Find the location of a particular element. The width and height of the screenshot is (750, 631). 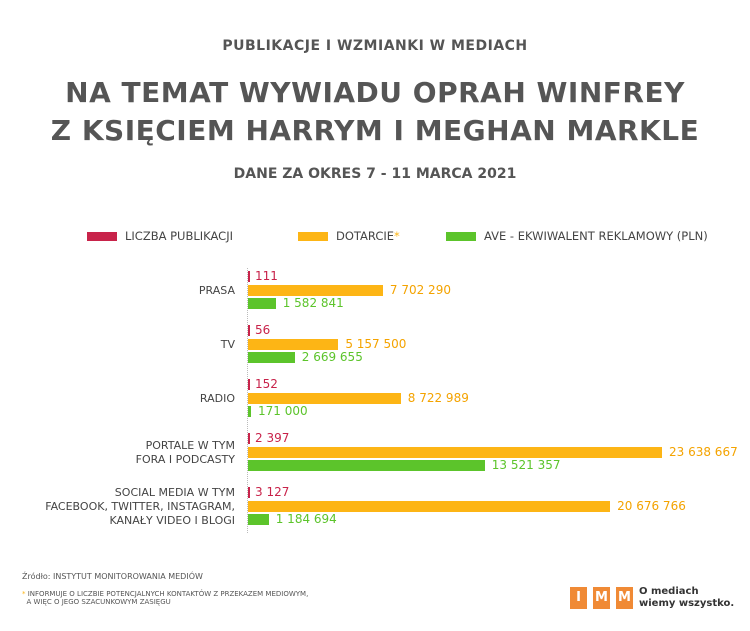

footnote-mark: * is located at coordinates (24, 594).